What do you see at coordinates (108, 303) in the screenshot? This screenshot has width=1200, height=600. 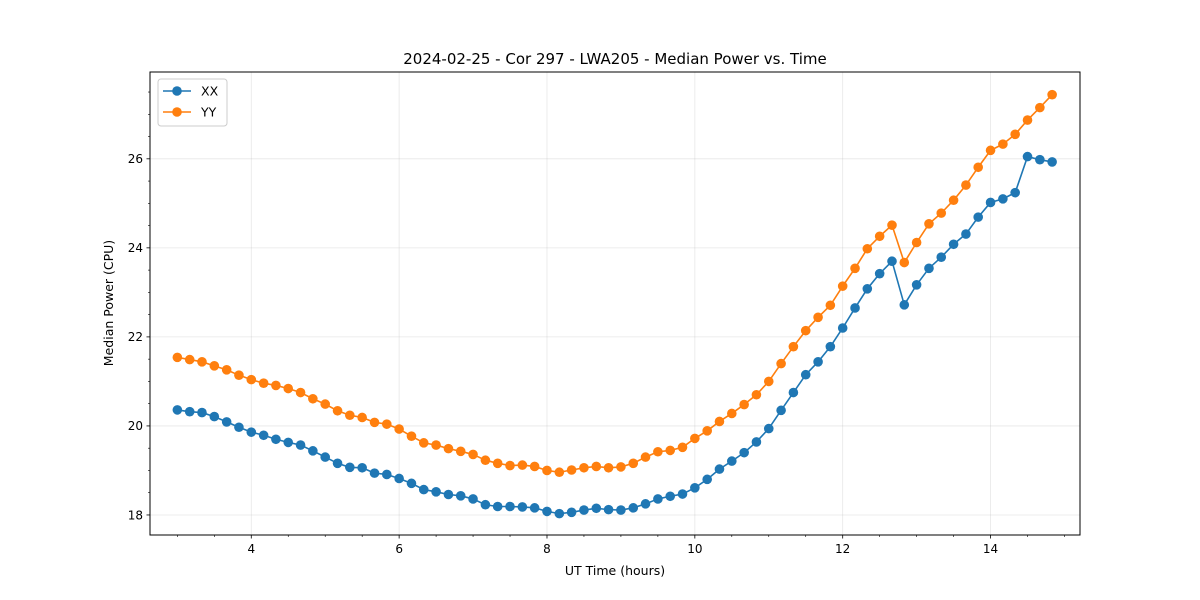 I see `y-axis-label: Median Power (CPU)` at bounding box center [108, 303].